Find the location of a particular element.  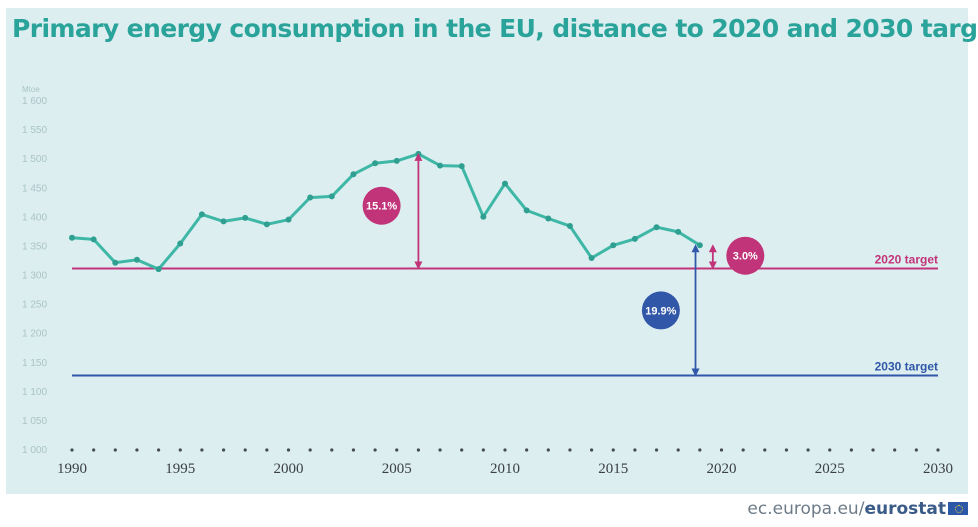

y-tick-label: 1 100 is located at coordinates (34, 392).